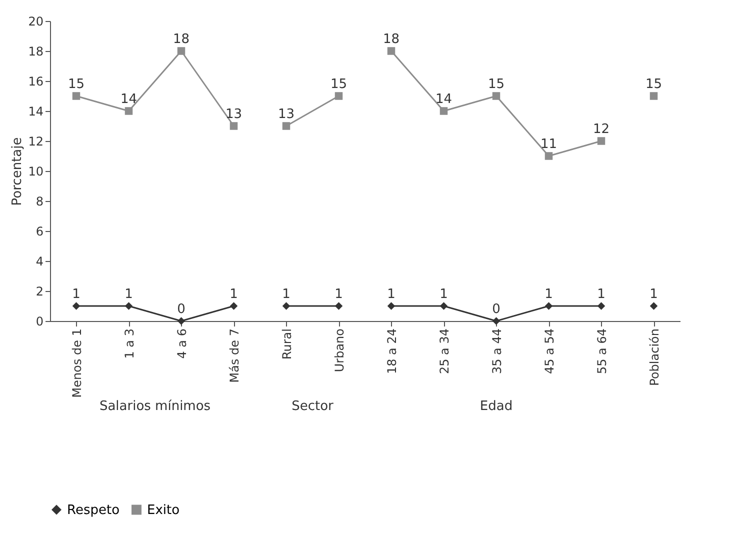 This screenshot has width=747, height=547. Describe the element at coordinates (444, 351) in the screenshot. I see `x-tick-label: 25 a 34` at that location.